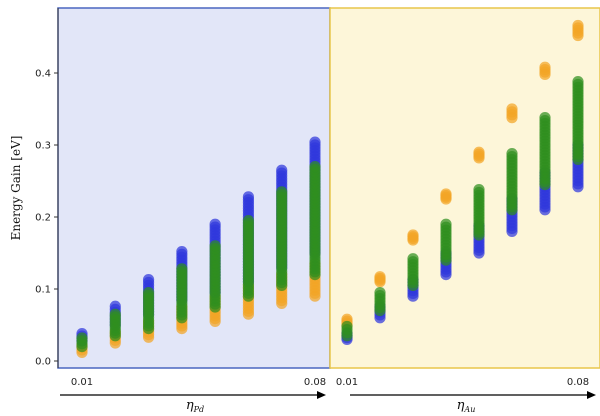 The height and width of the screenshot is (416, 600). I want to click on left-x-axis-subscript: Pd, so click(199, 409).